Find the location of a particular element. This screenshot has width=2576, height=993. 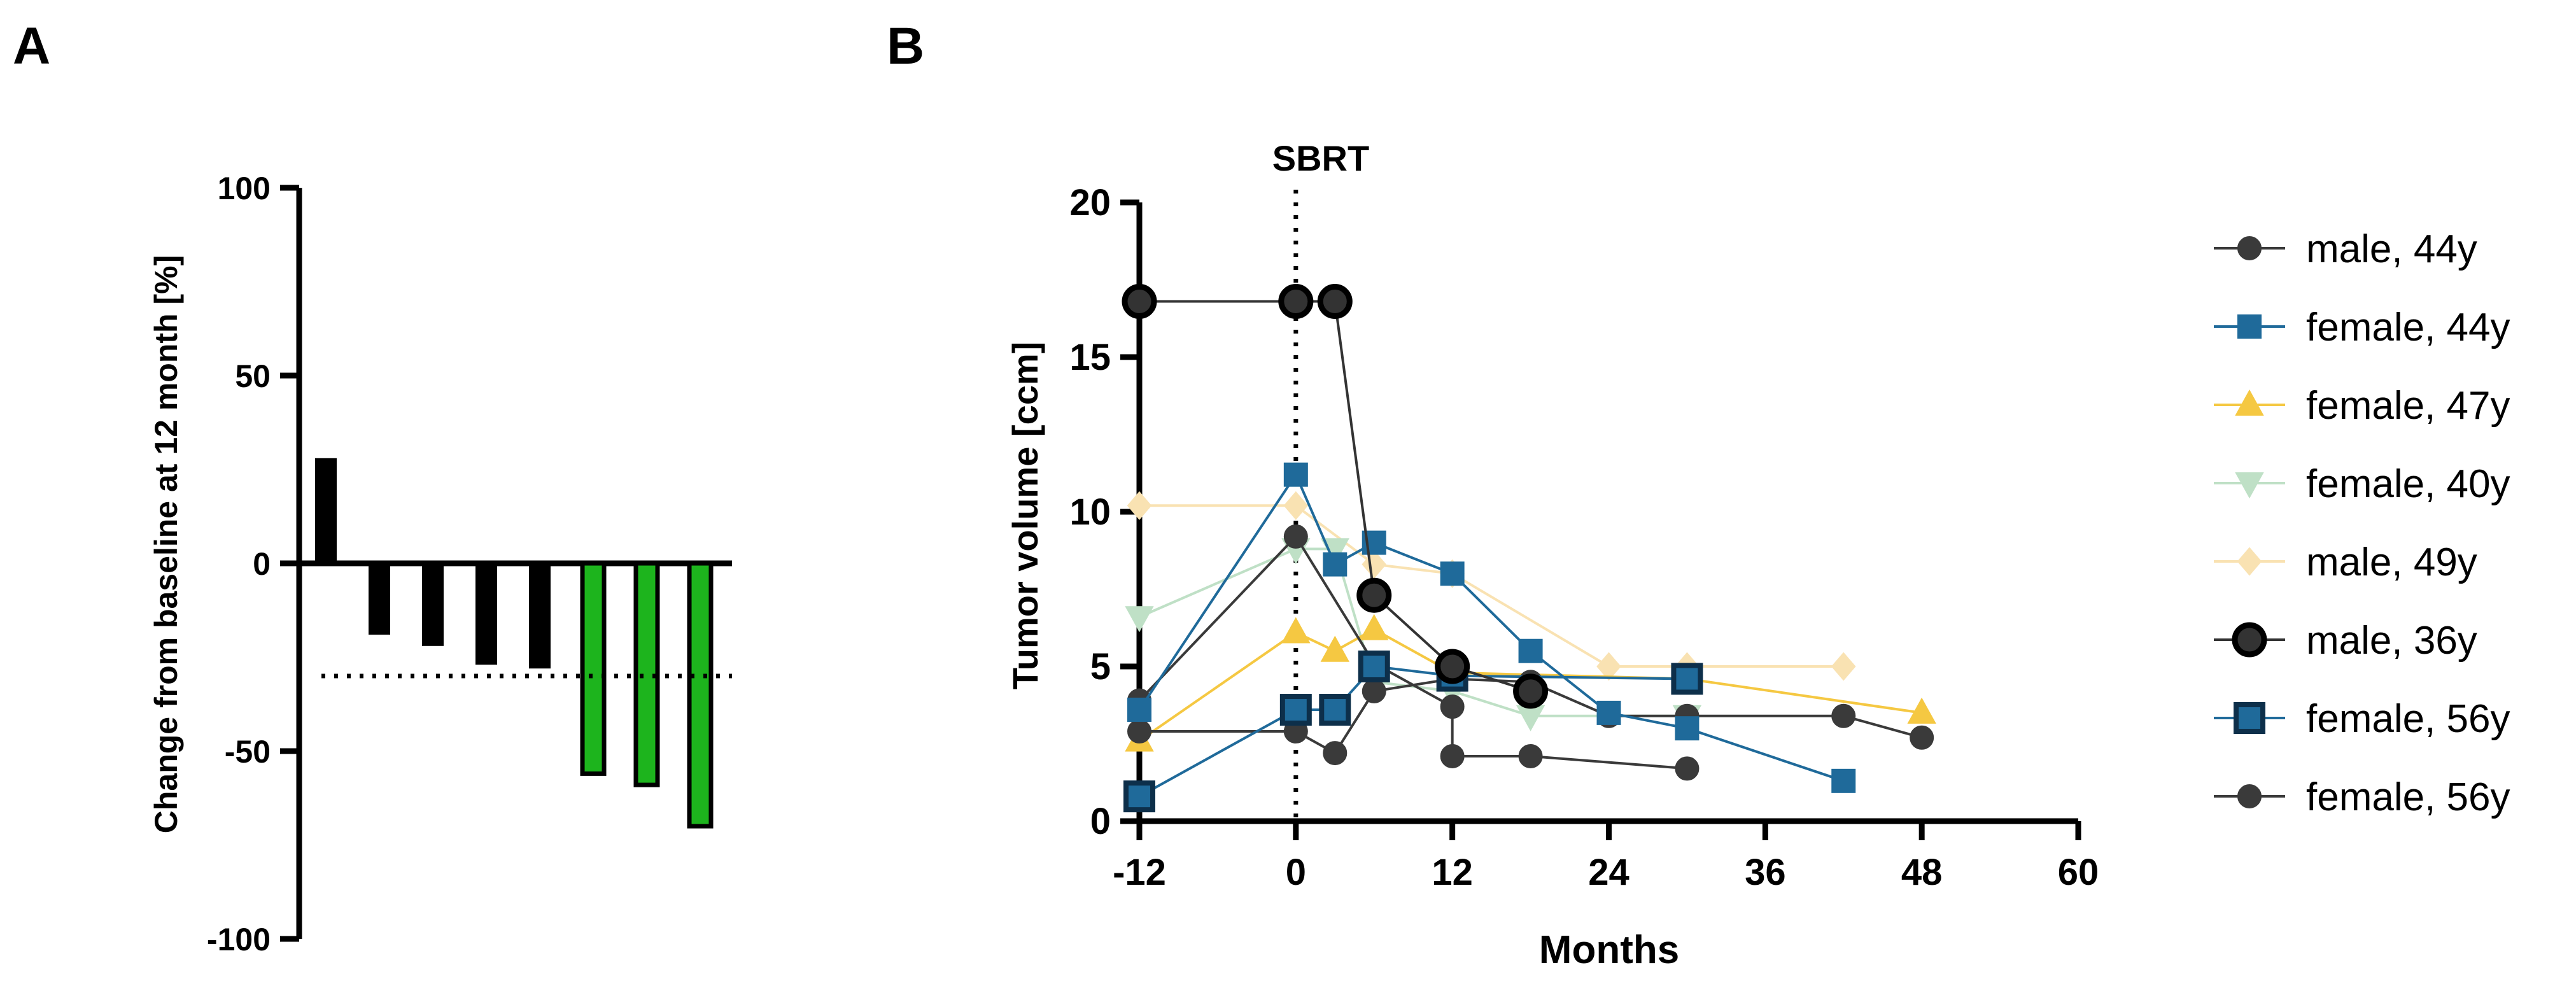

sbrt-annotation: SBRT is located at coordinates (1320, 158).